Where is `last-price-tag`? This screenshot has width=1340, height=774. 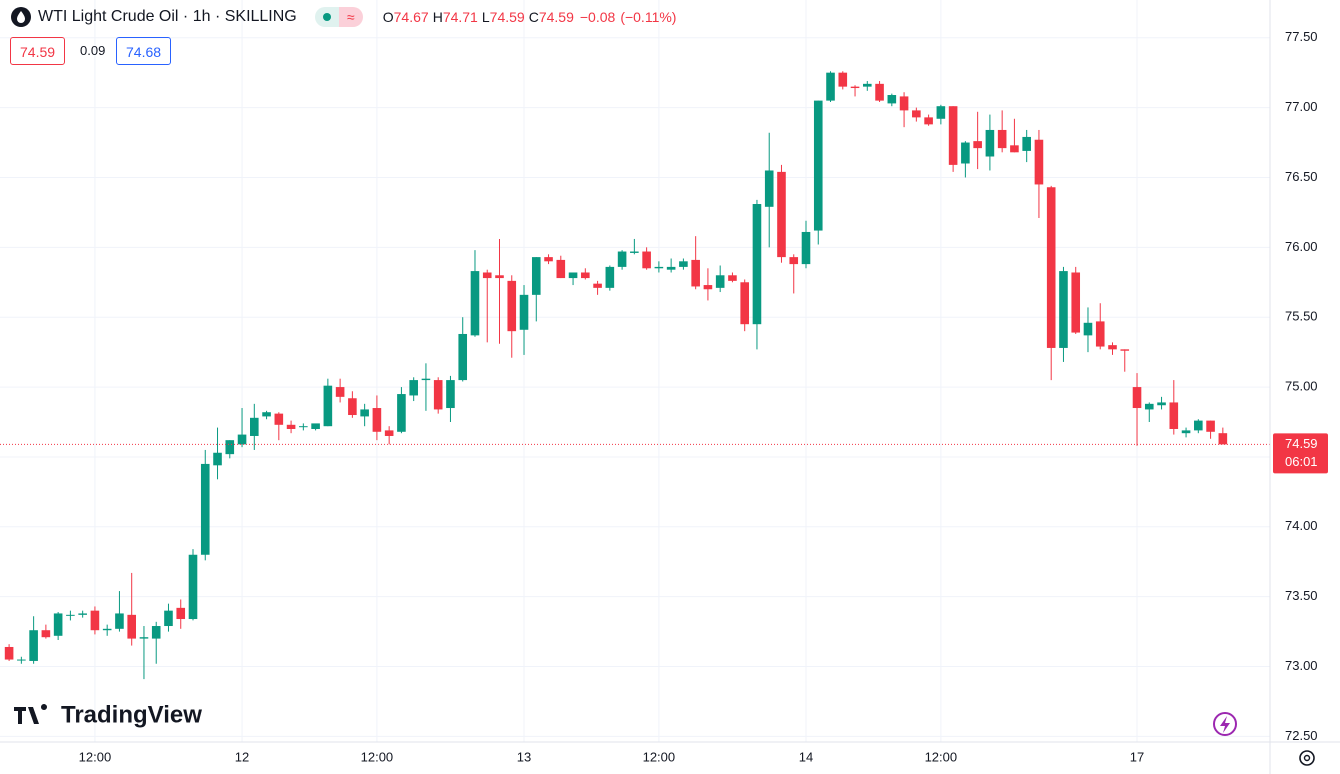 last-price-tag is located at coordinates (1300, 453).